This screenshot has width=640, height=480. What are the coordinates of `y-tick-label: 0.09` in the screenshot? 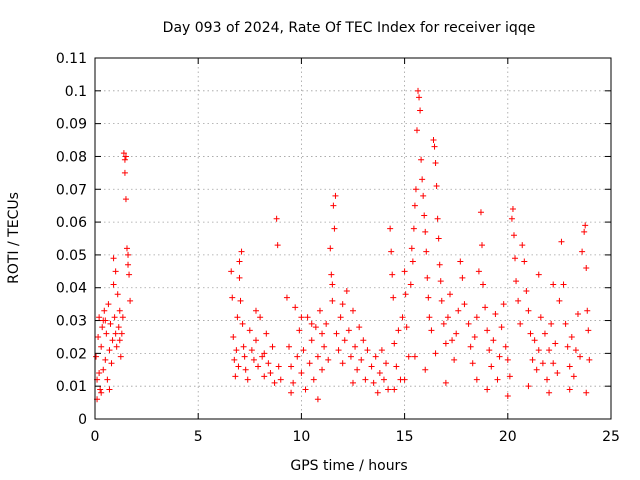 It's located at (71, 125).